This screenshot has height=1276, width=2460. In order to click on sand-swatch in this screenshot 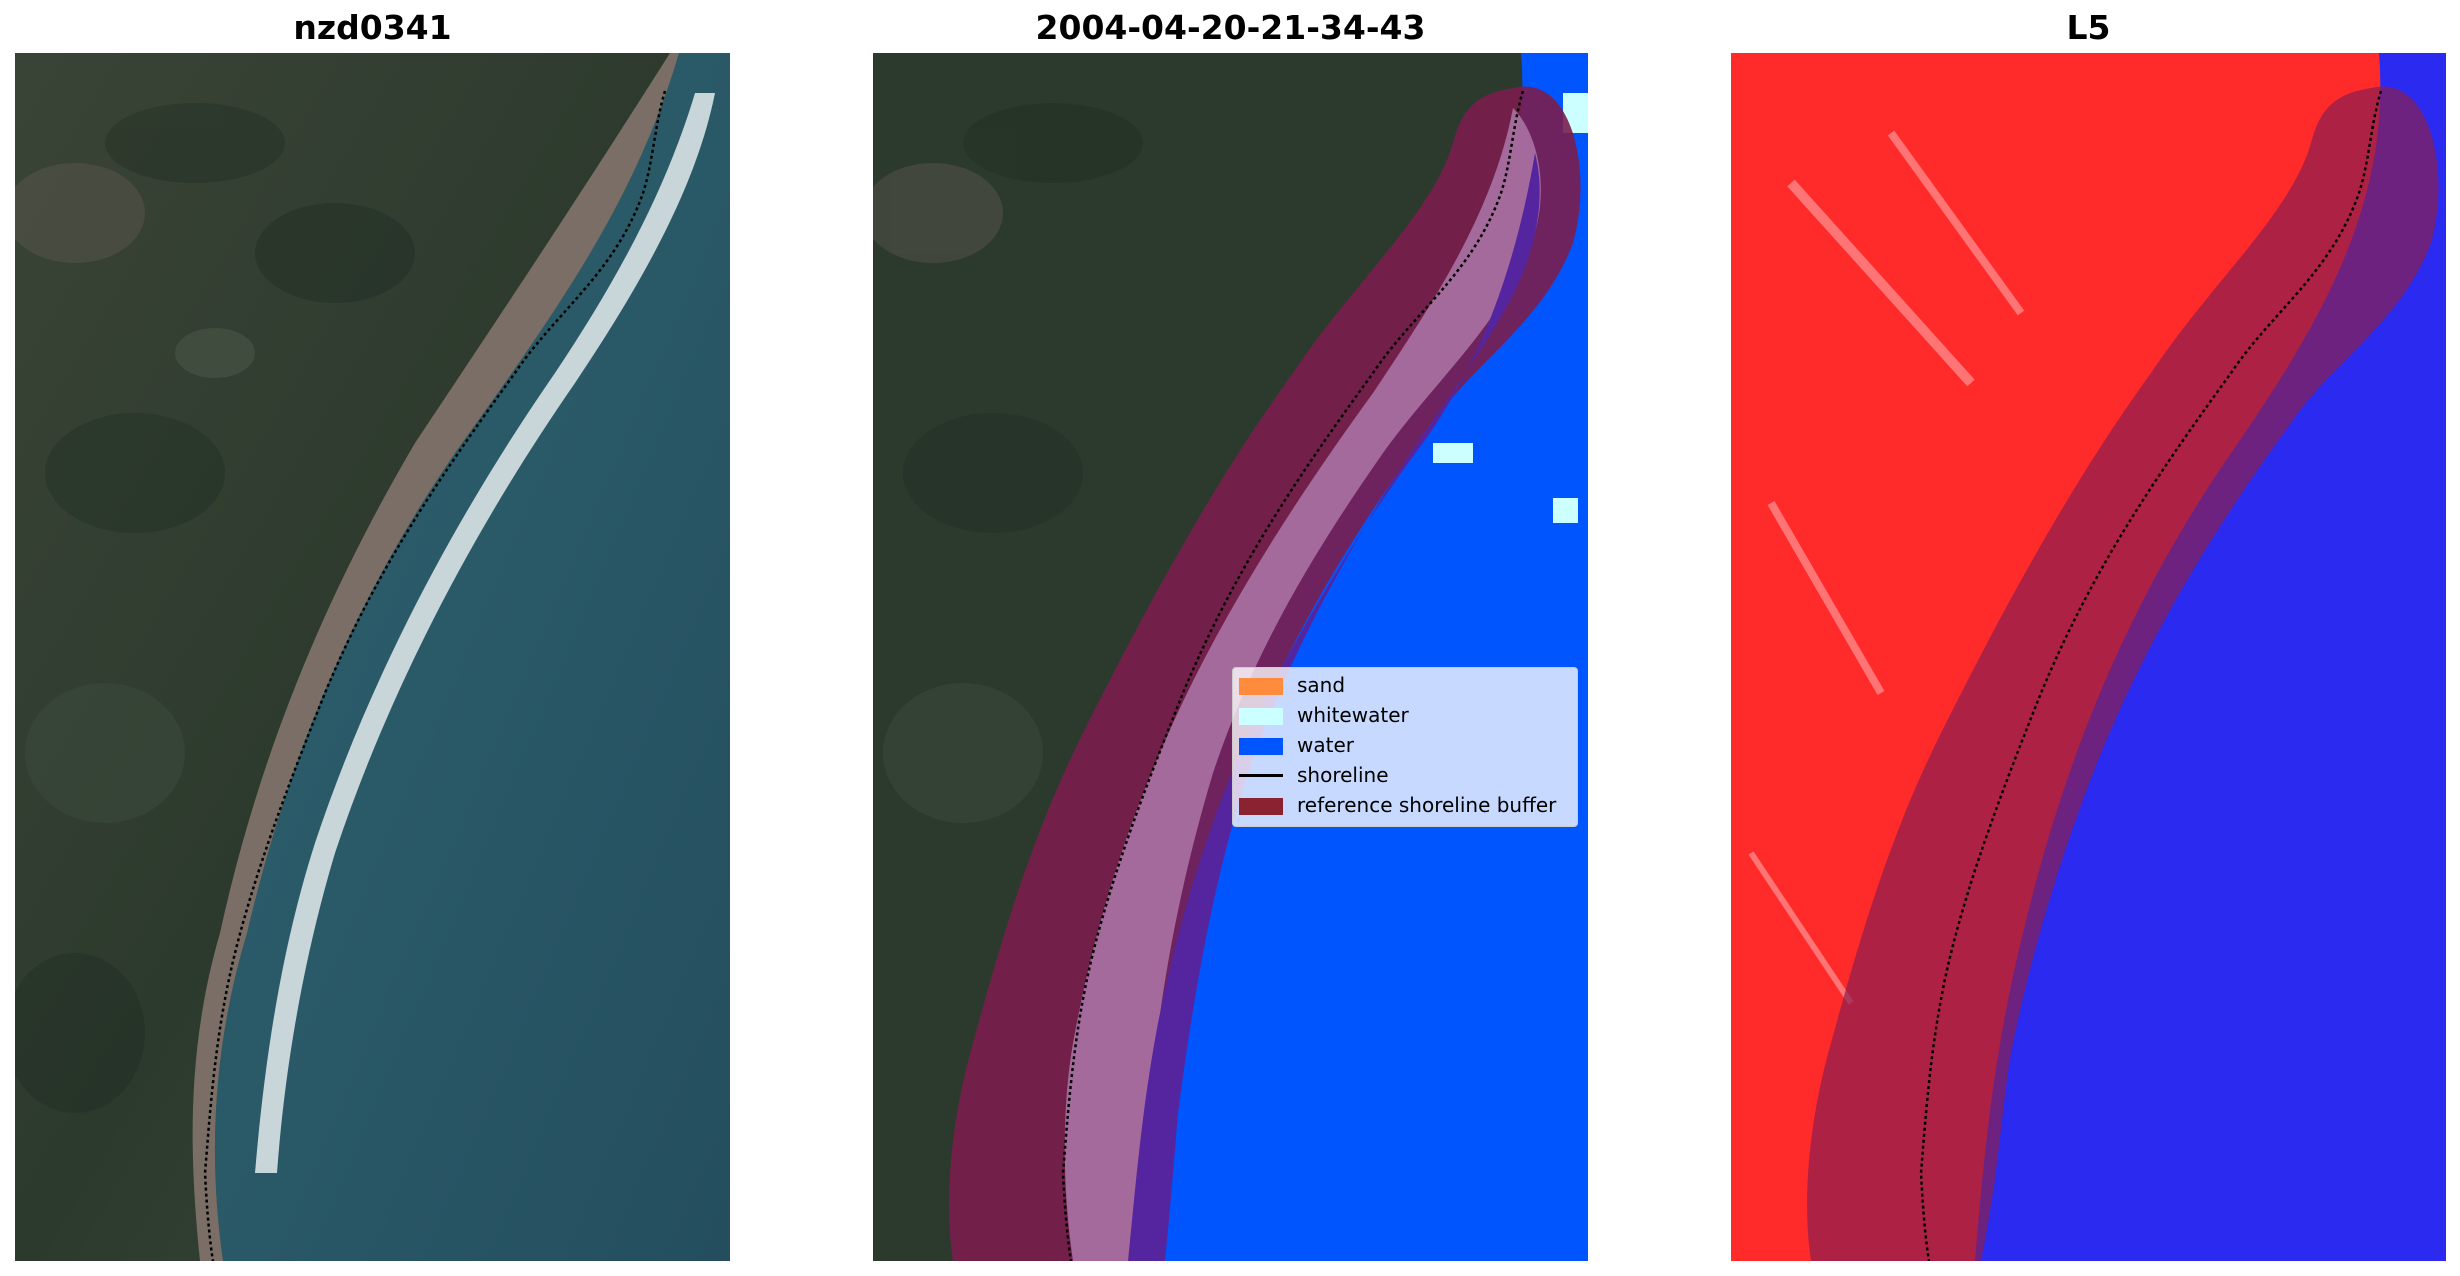, I will do `click(1261, 686)`.